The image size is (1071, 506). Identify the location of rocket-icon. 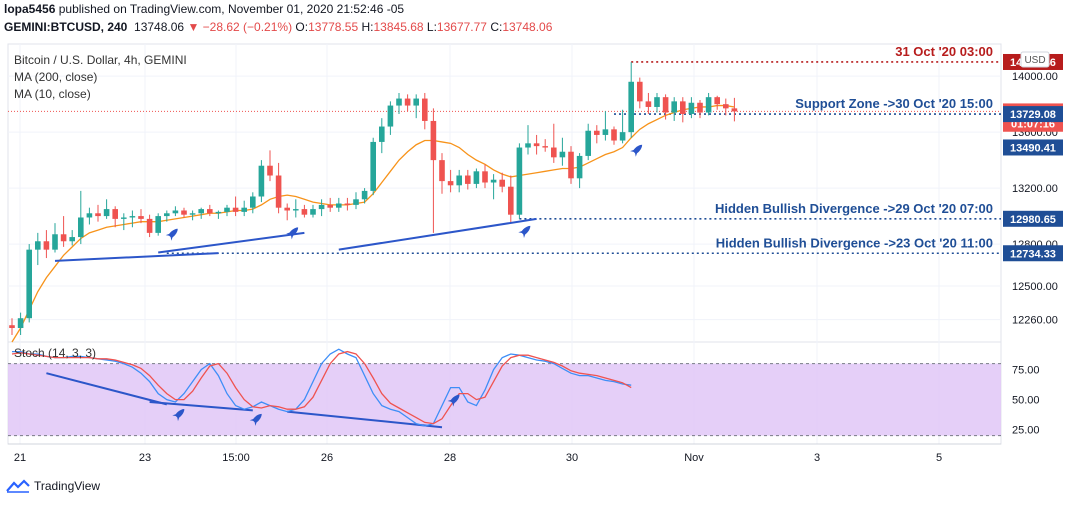
(178, 415).